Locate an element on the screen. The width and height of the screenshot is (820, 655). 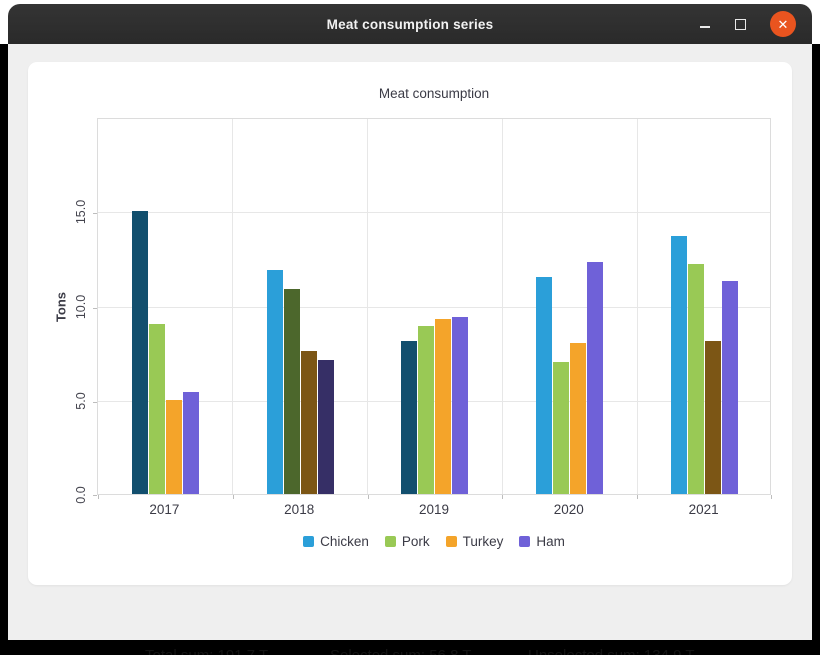
bar-chicken-2017 is located at coordinates (139, 352).